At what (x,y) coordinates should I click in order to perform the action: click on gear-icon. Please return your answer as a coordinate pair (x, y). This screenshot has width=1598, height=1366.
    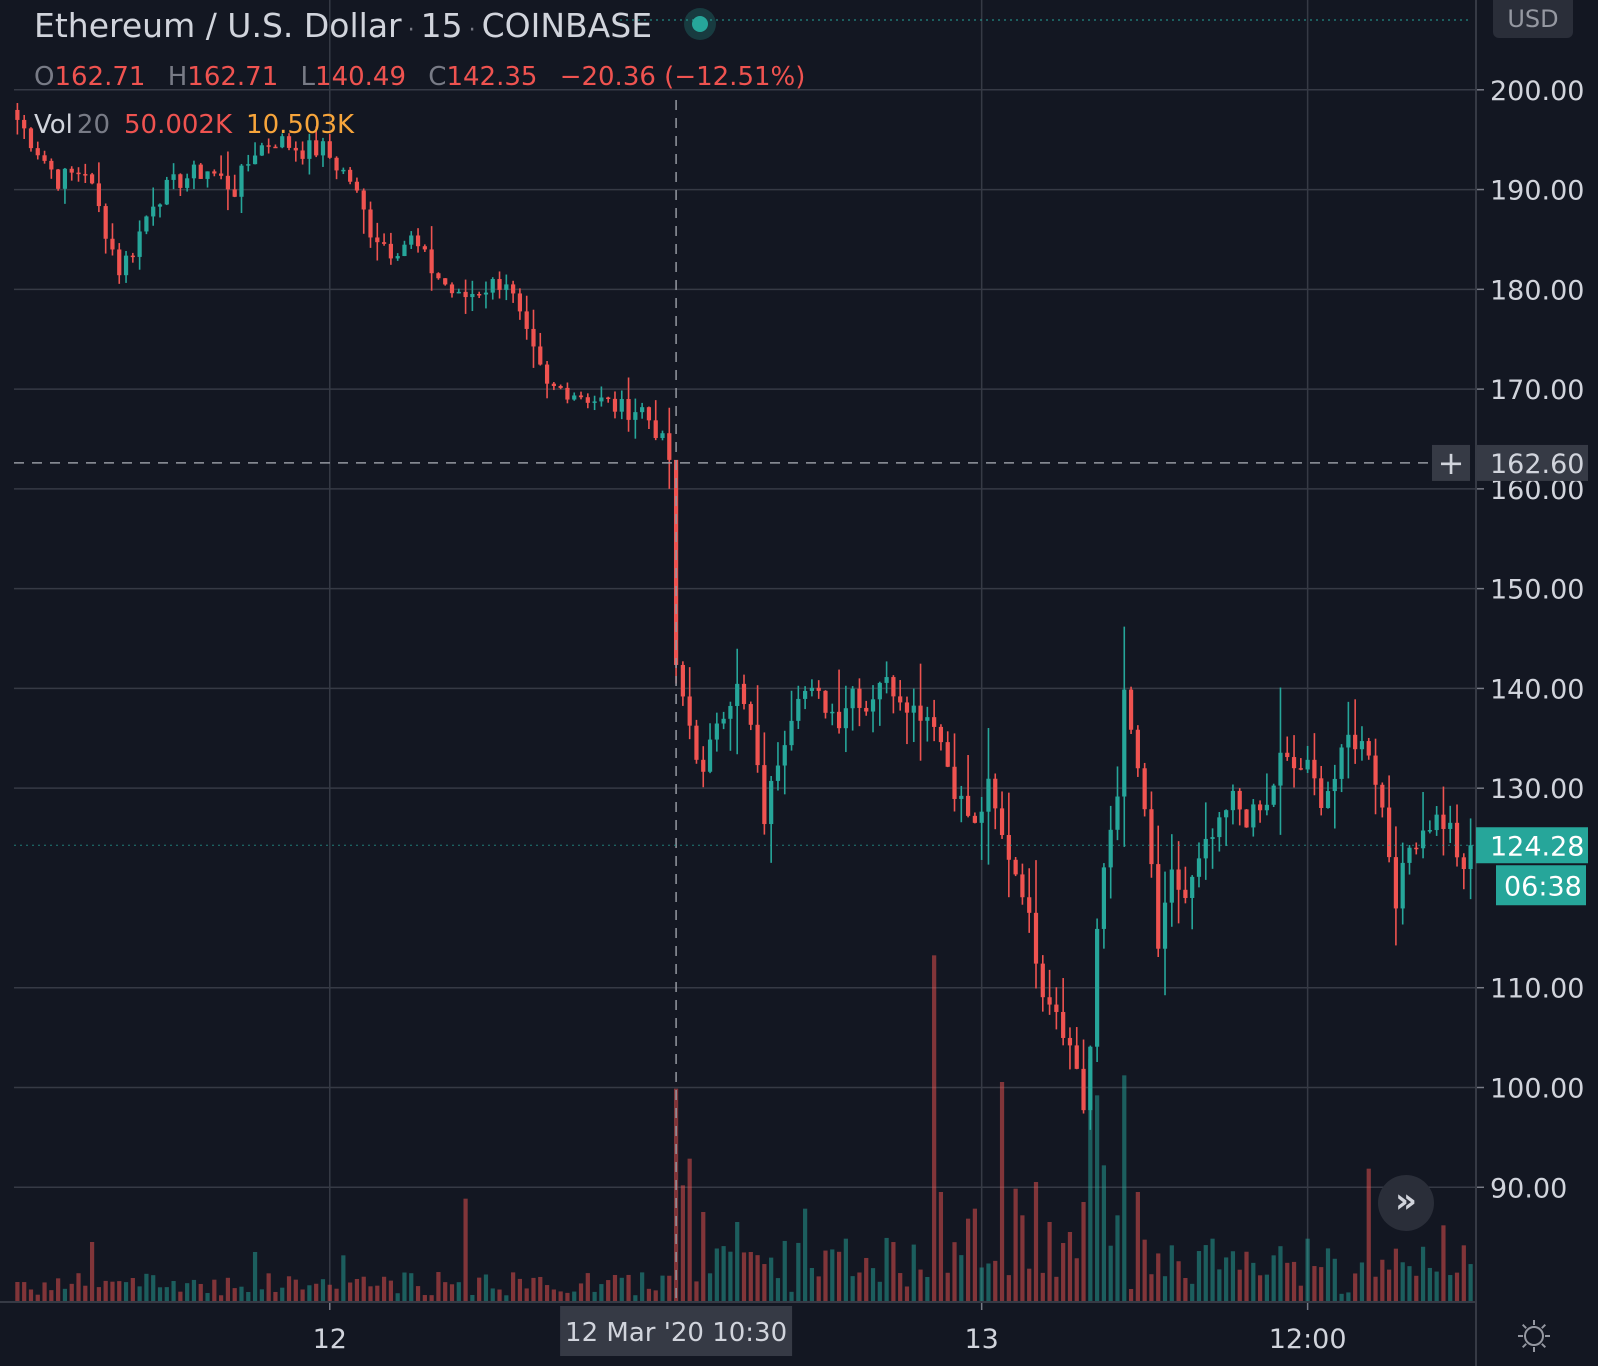
    Looking at the image, I should click on (1534, 1336).